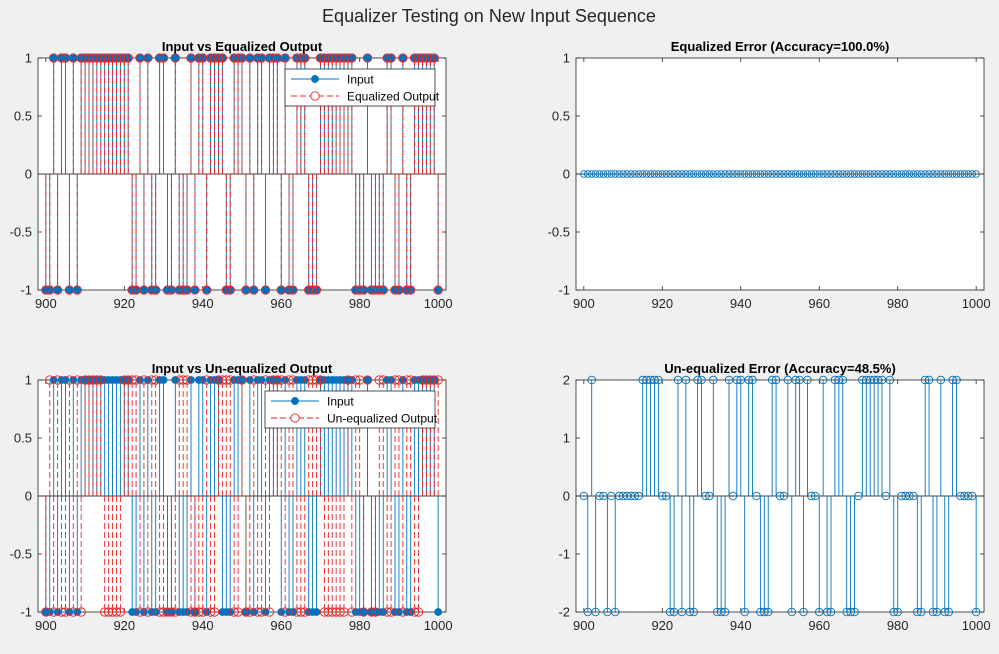 The image size is (999, 654). What do you see at coordinates (566, 174) in the screenshot?
I see `y-tick-label: 0` at bounding box center [566, 174].